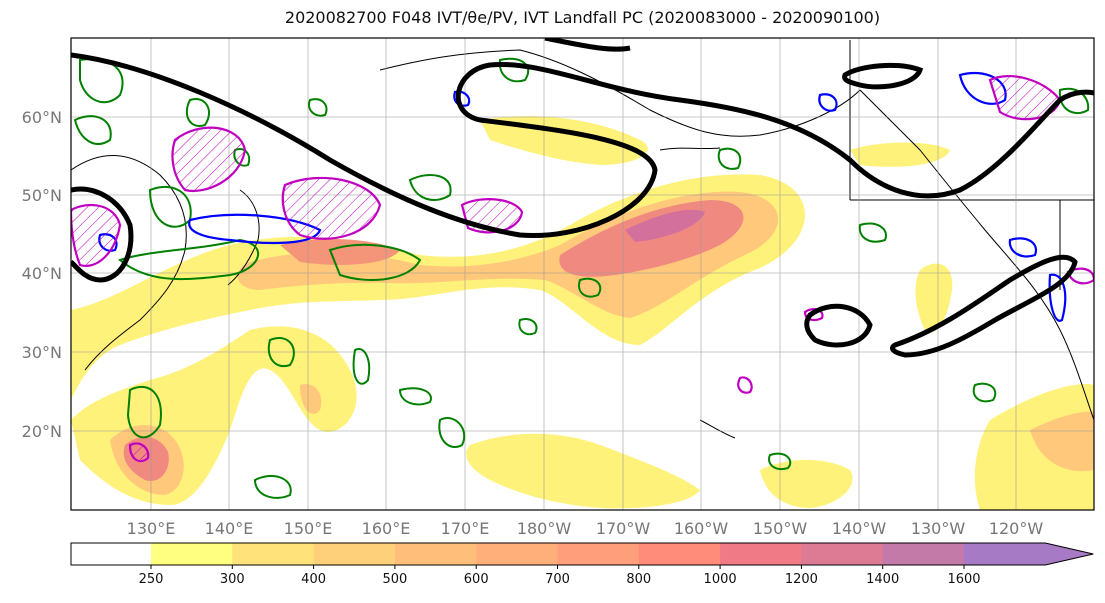  Describe the element at coordinates (1016, 528) in the screenshot. I see `lon-label: 120°W` at that location.